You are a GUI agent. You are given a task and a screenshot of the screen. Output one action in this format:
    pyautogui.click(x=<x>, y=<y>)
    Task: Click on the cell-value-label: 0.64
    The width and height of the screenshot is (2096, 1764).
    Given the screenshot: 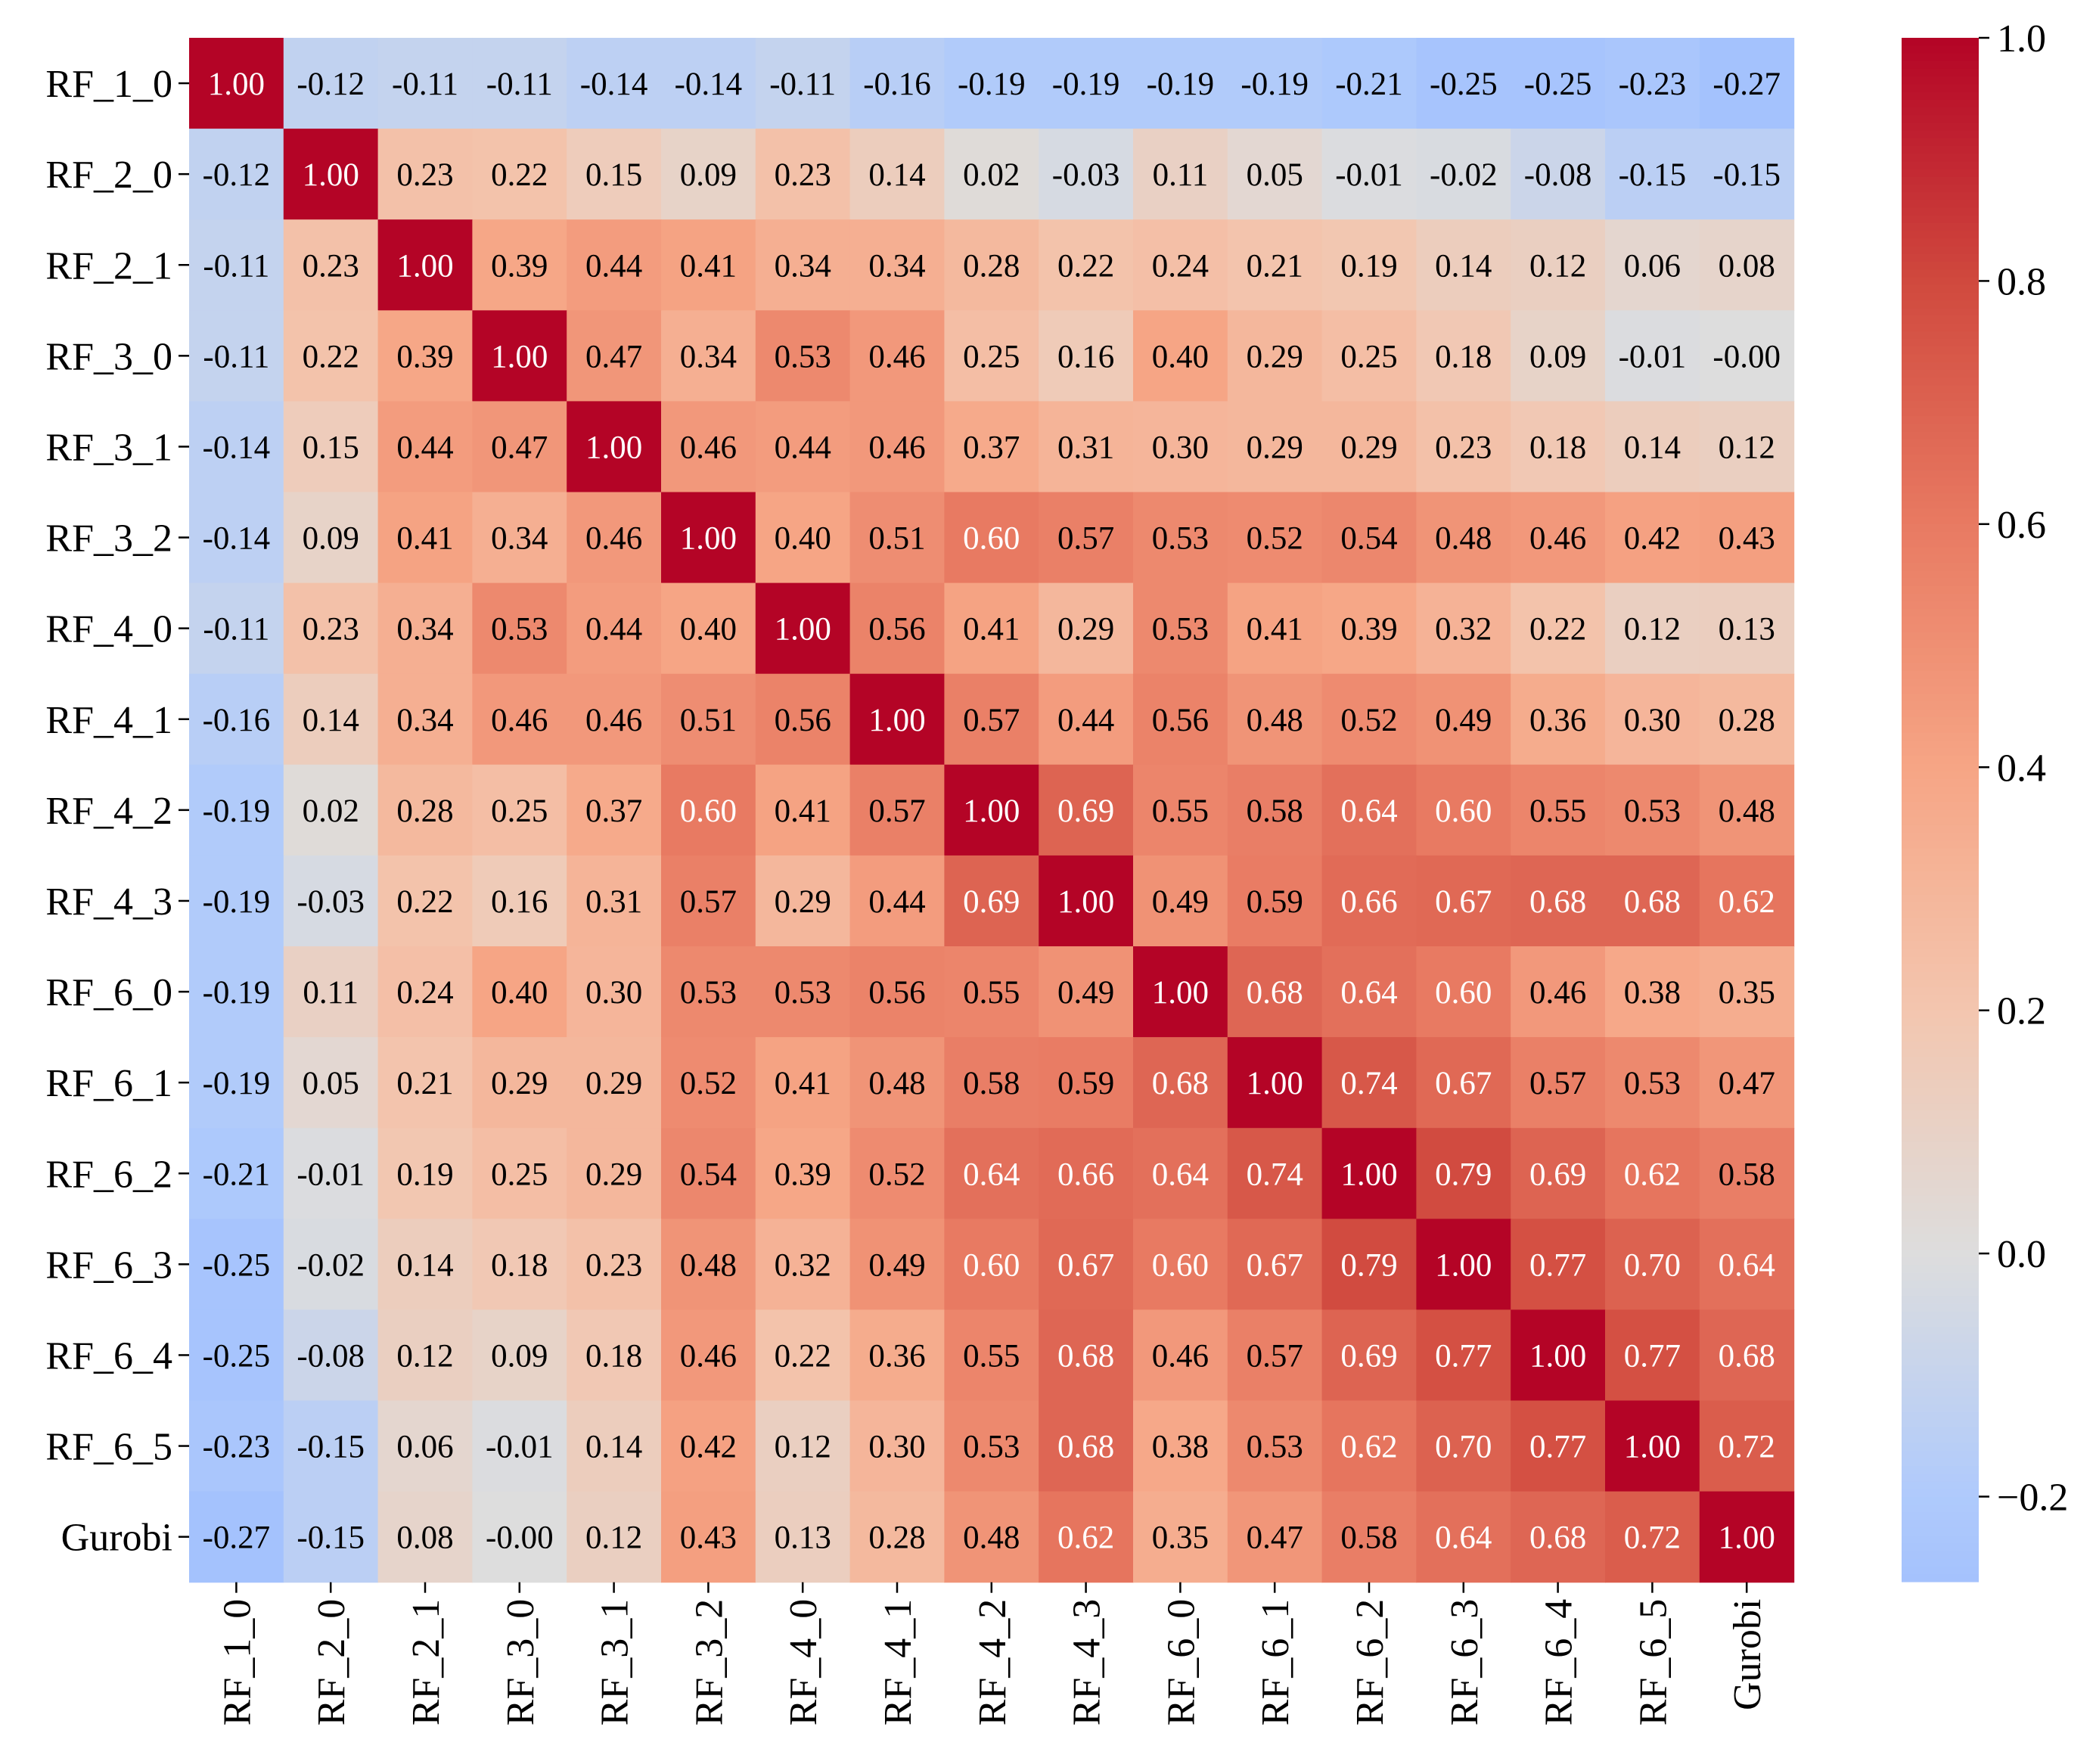 What is the action you would take?
    pyautogui.click(x=1180, y=1174)
    